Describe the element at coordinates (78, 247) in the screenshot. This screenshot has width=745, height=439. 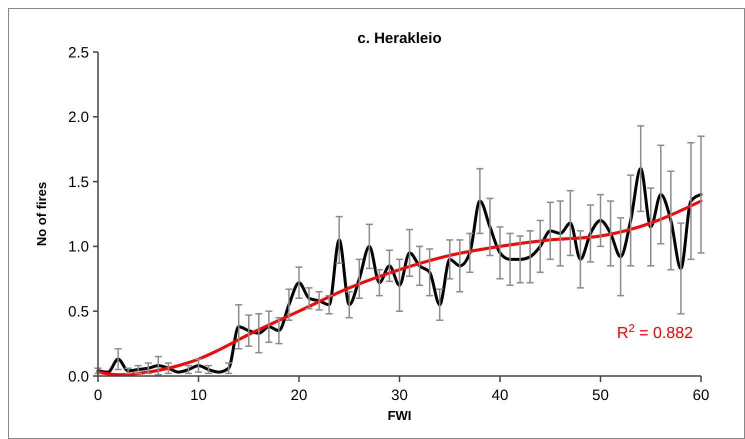
I see `y-tick-label: 1.0` at that location.